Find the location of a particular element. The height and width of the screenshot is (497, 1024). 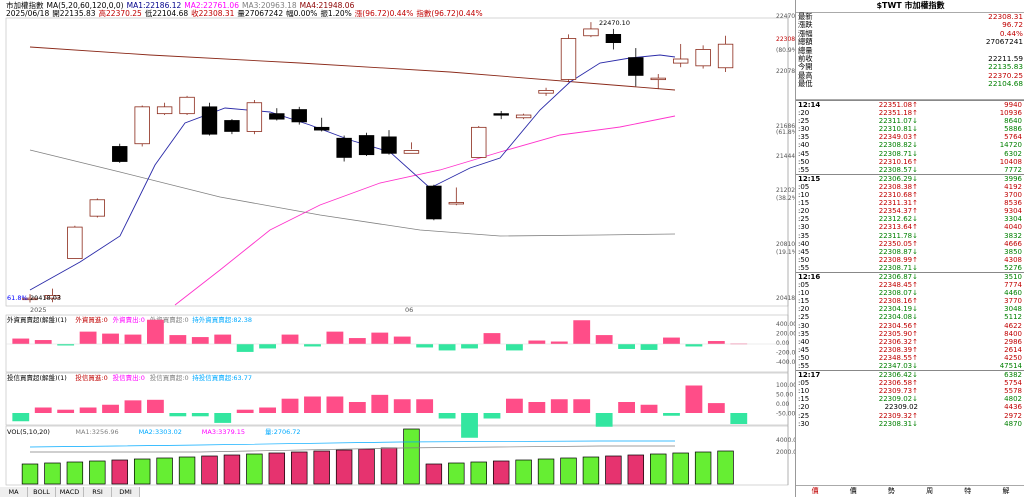

quote-title: $TWT 市加權指數 is located at coordinates (910, 6).